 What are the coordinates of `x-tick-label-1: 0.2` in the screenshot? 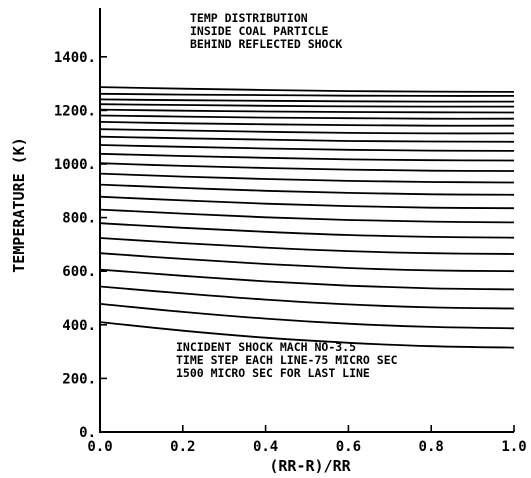 It's located at (182, 447).